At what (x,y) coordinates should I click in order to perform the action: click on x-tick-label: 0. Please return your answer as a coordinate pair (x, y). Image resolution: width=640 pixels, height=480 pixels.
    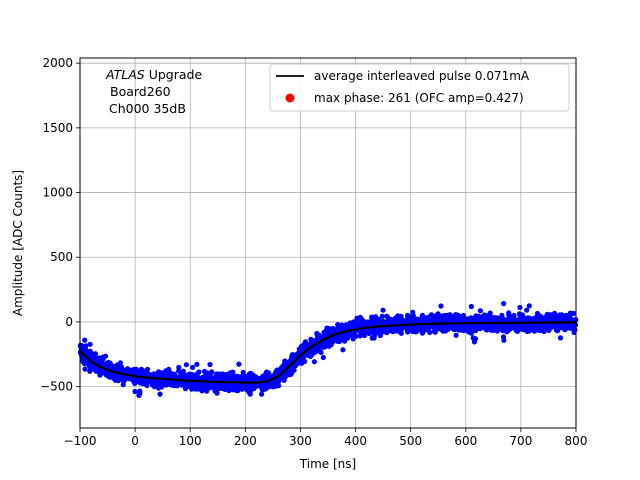
    Looking at the image, I should click on (135, 441).